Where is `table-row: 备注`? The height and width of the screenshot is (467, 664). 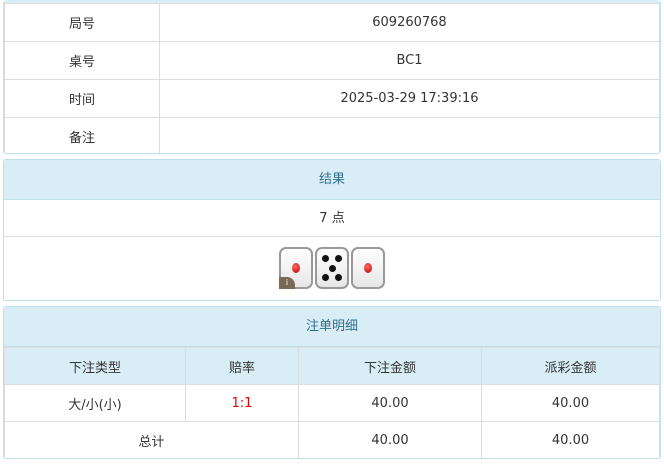
table-row: 备注 is located at coordinates (332, 135).